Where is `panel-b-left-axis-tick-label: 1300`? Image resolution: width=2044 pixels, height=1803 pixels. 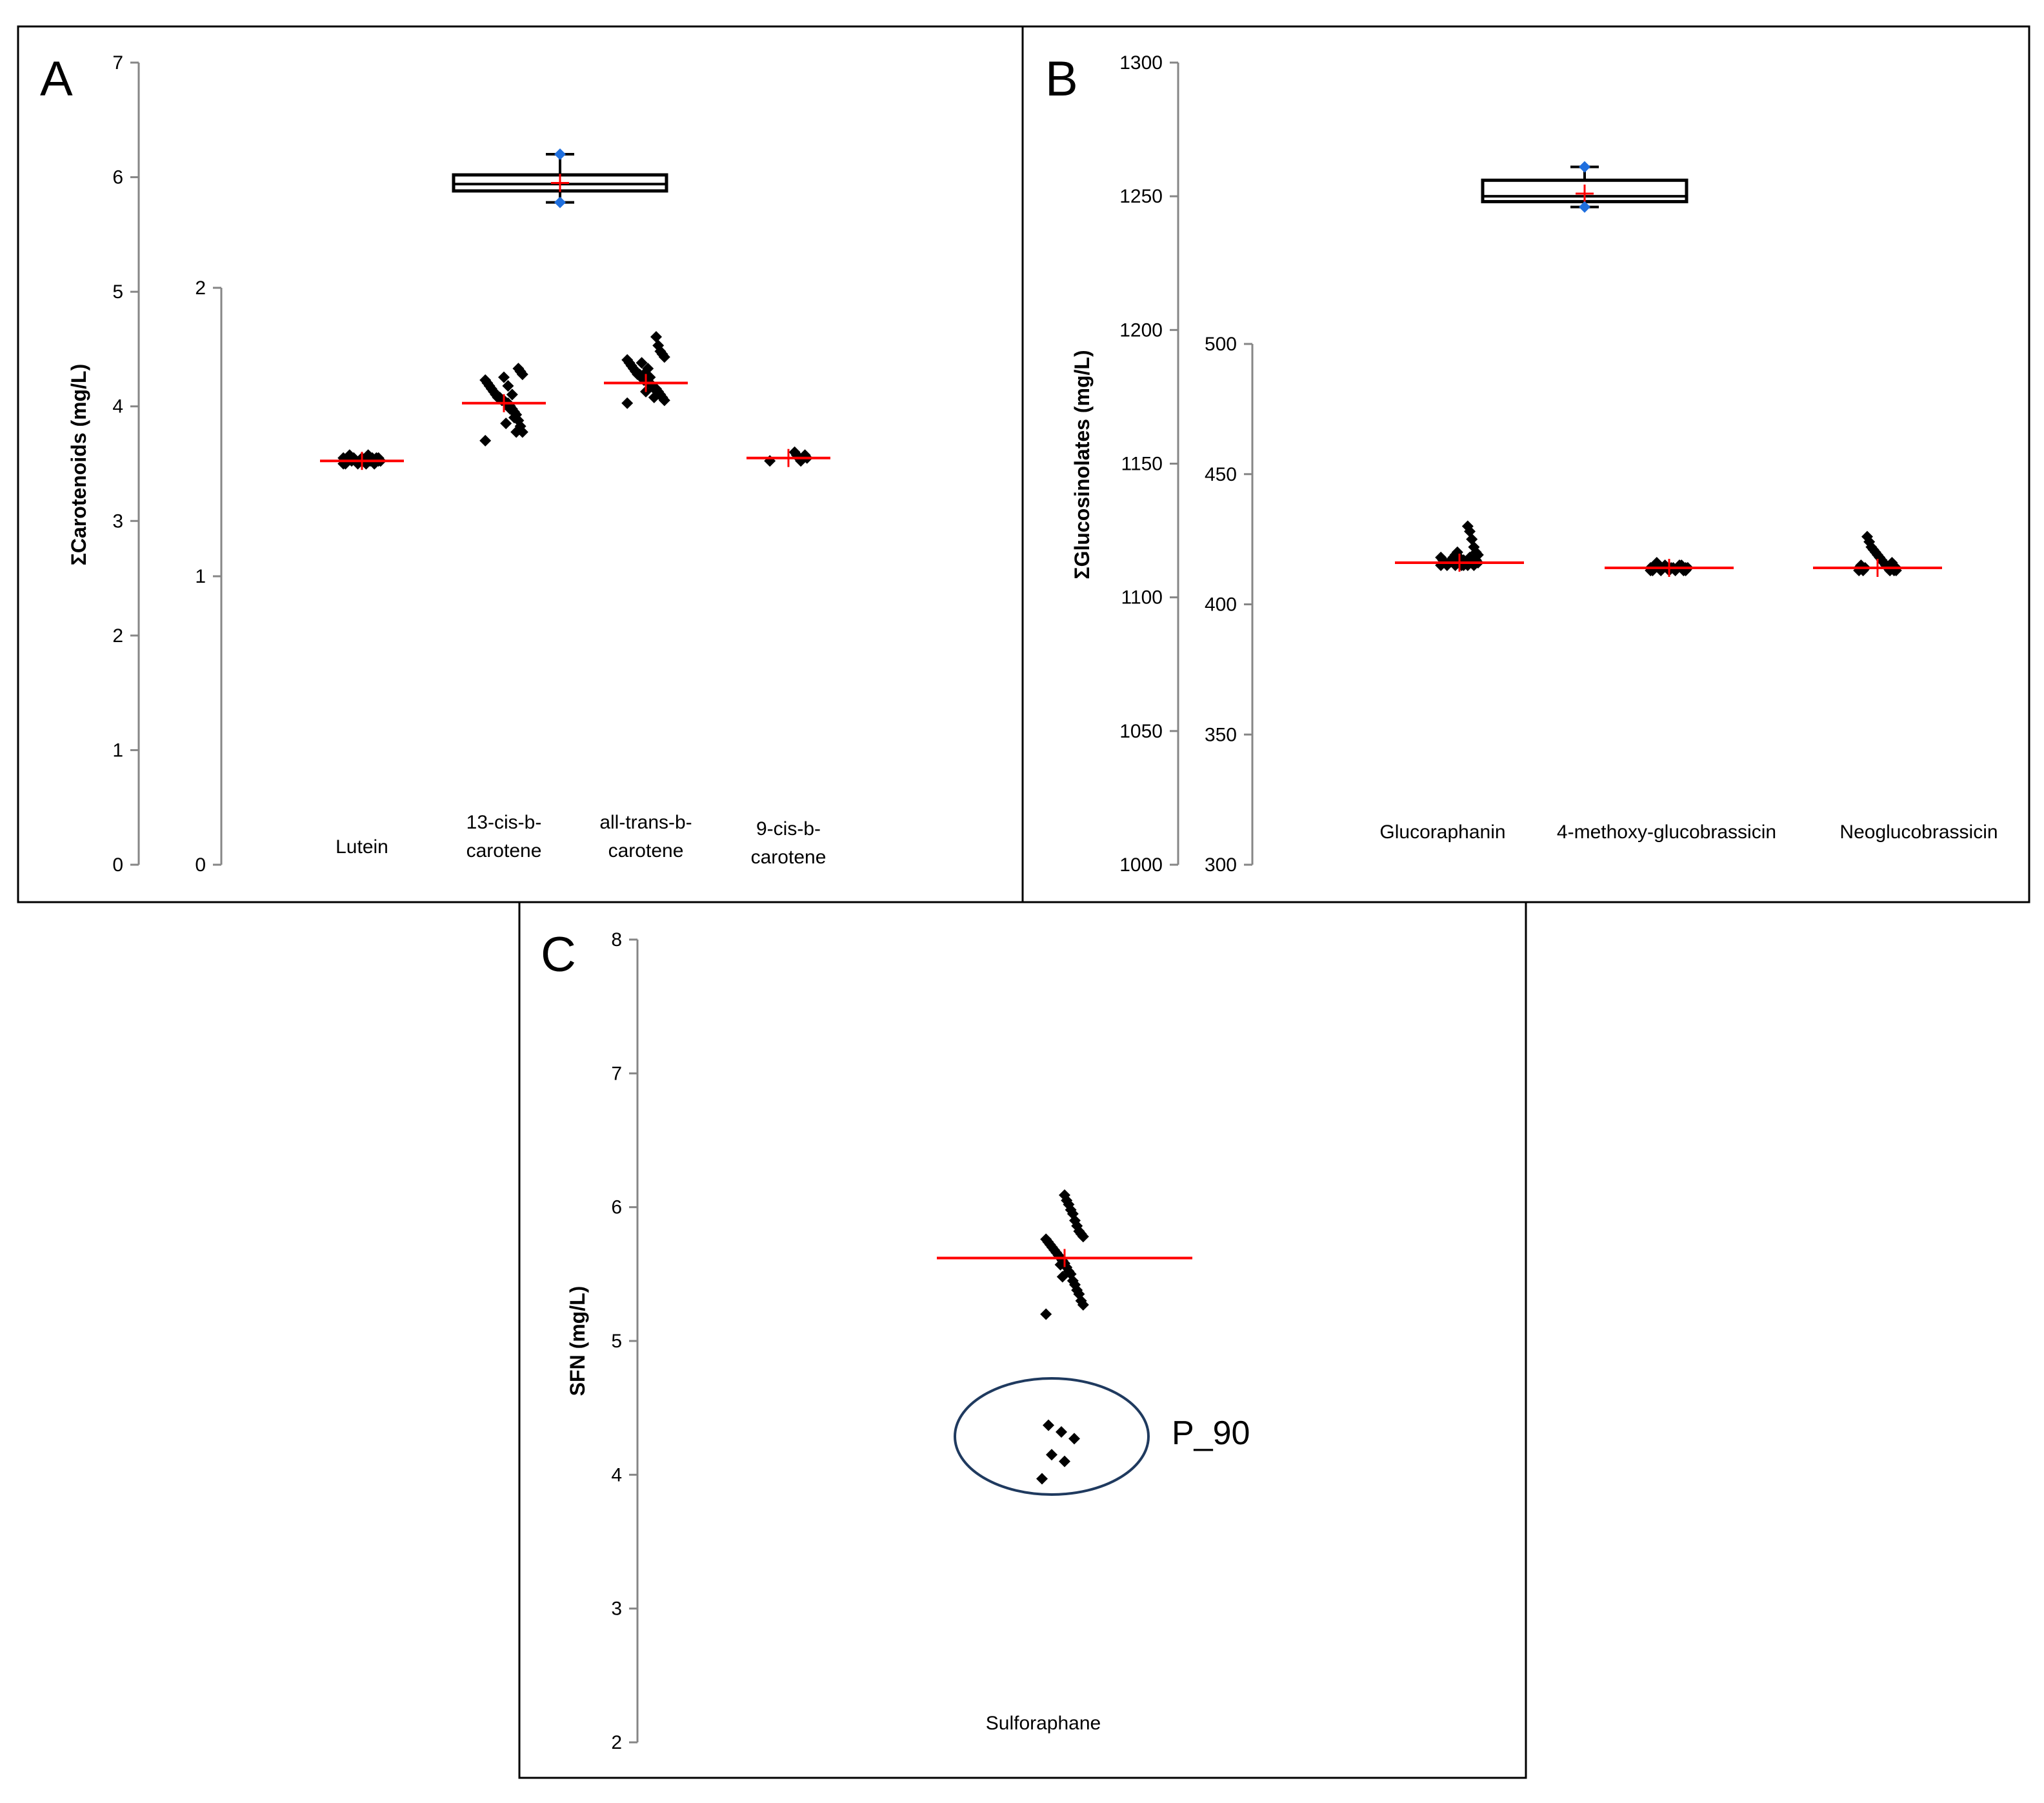 panel-b-left-axis-tick-label: 1300 is located at coordinates (1141, 63).